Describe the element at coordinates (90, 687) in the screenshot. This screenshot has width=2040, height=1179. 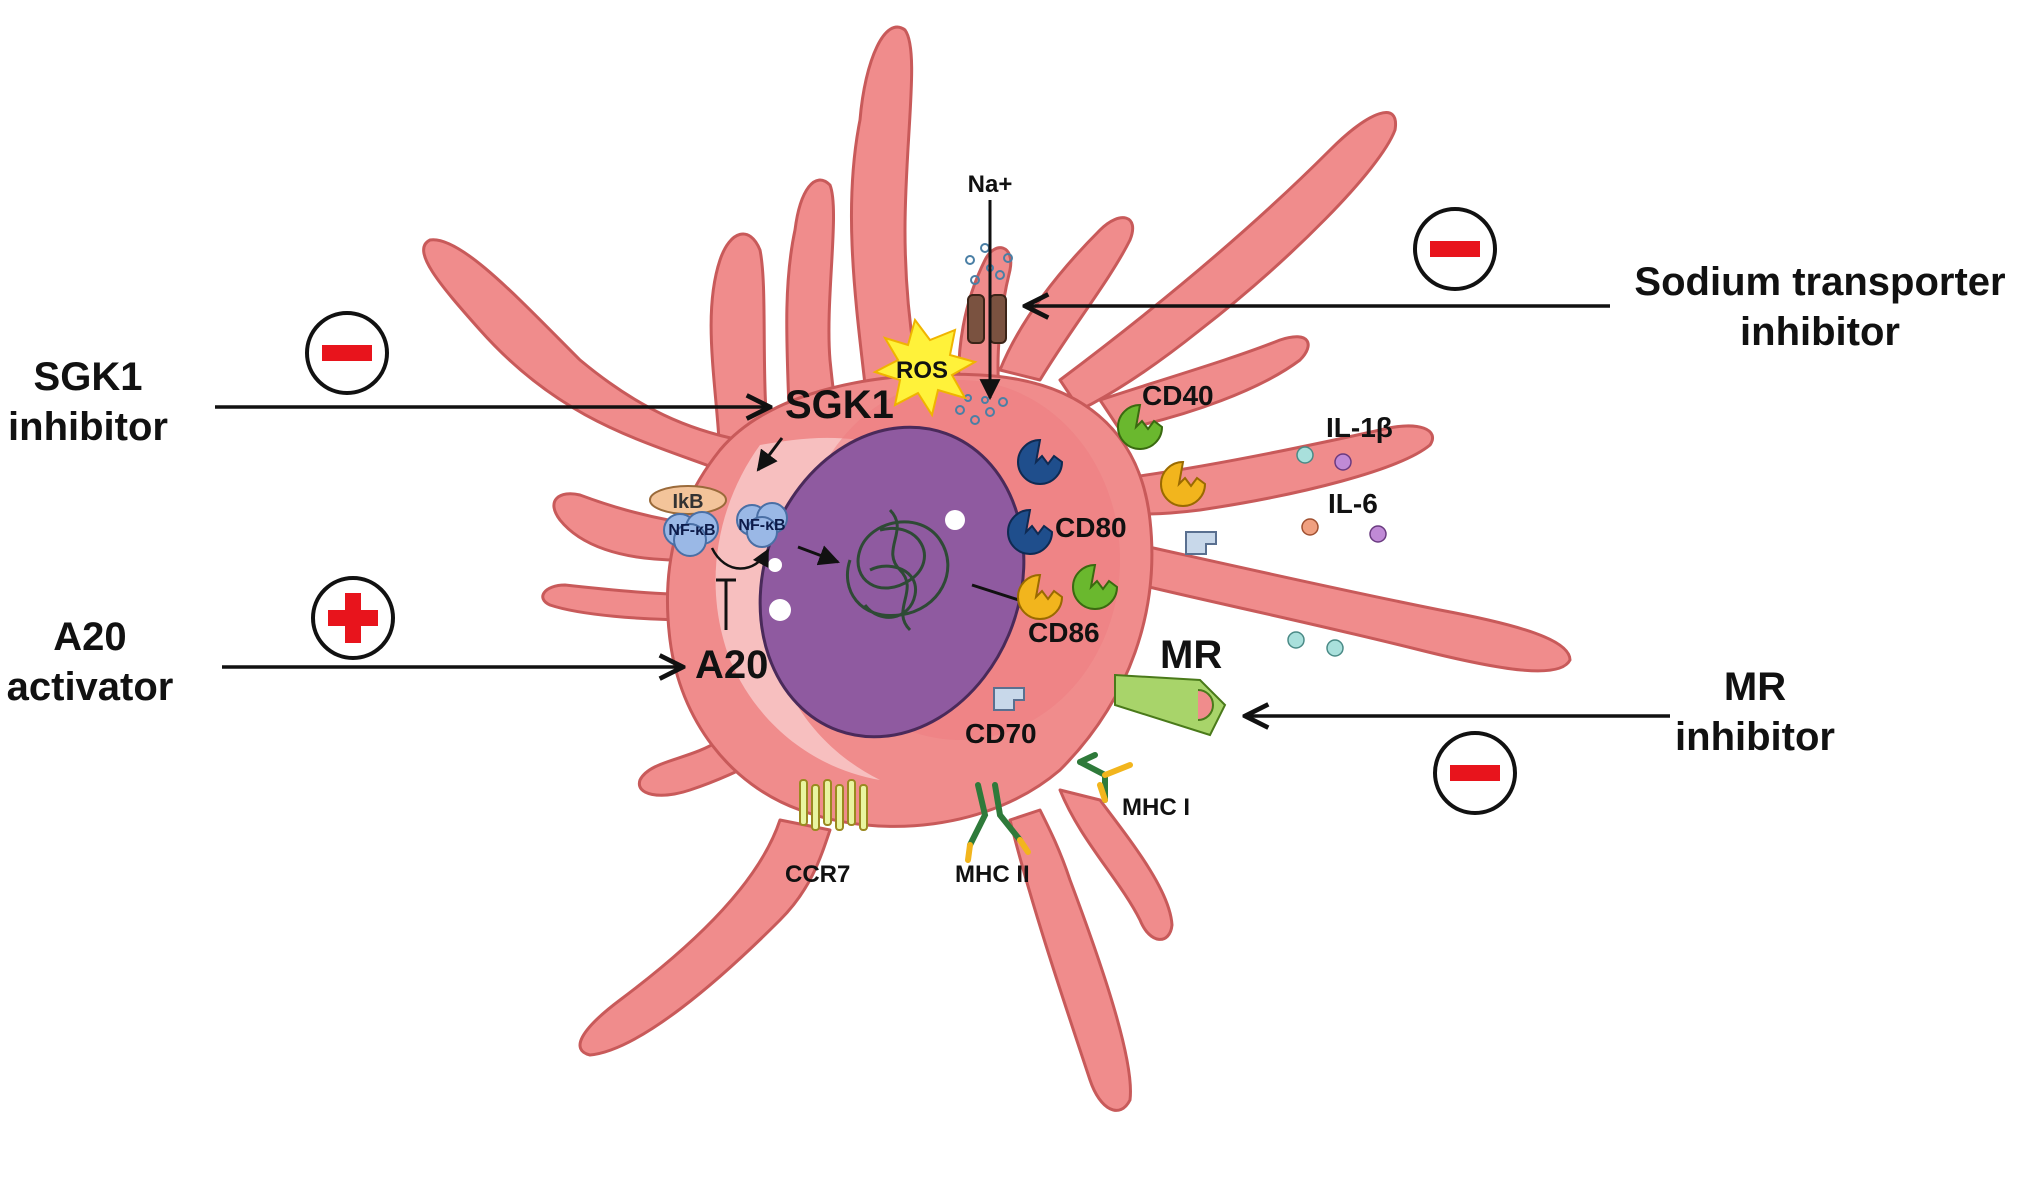
I see `a20-activator-label-2: activator` at that location.